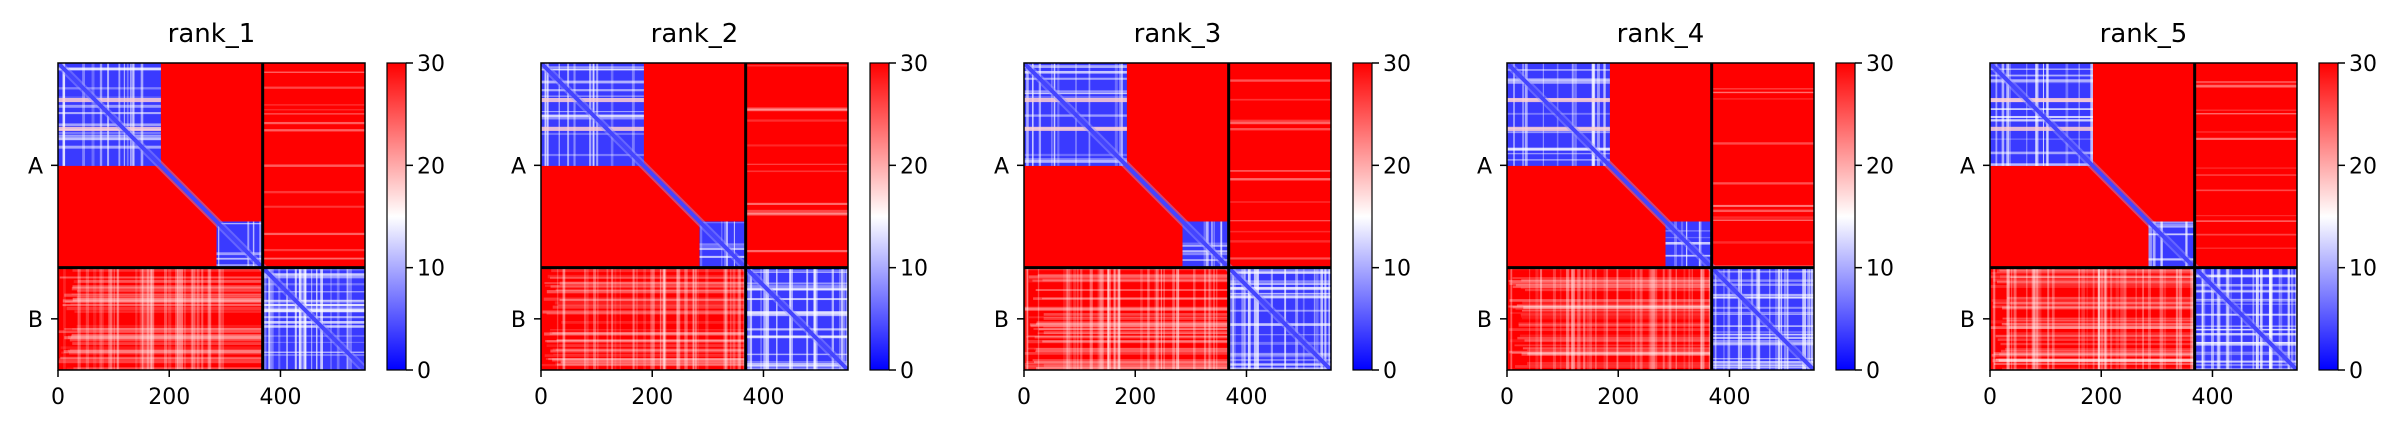  What do you see at coordinates (109, 100) in the screenshot?
I see `block-break` at bounding box center [109, 100].